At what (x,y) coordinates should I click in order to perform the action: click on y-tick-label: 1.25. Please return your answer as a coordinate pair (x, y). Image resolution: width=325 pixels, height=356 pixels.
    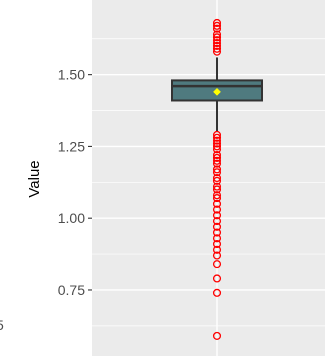
    Looking at the image, I should click on (71, 146).